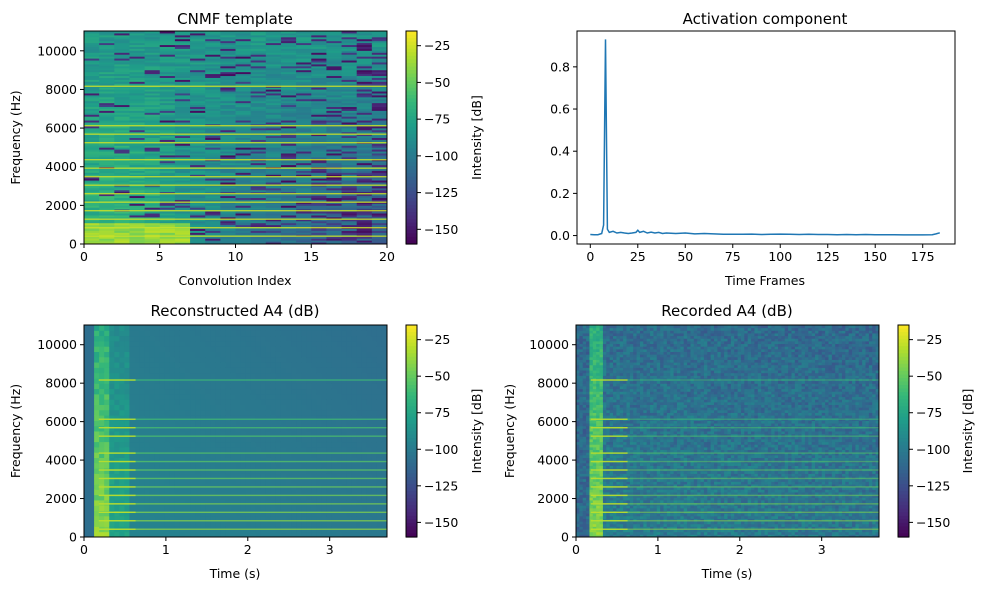  I want to click on x-tick-label: 3, so click(330, 549).